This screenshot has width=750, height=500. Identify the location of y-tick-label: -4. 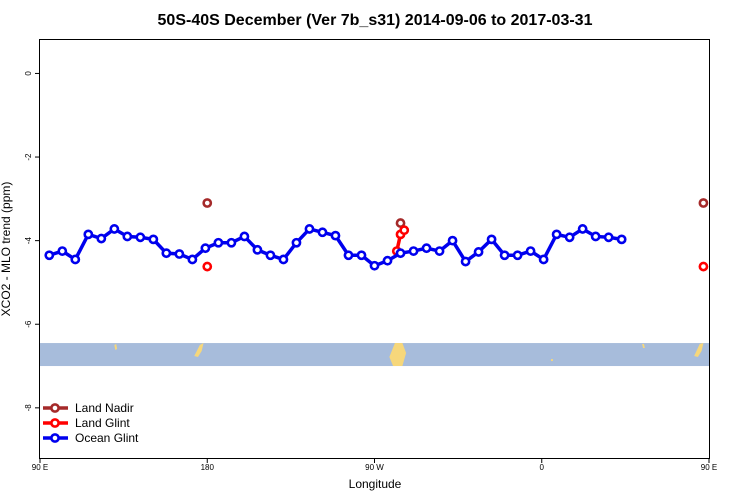
(28, 241).